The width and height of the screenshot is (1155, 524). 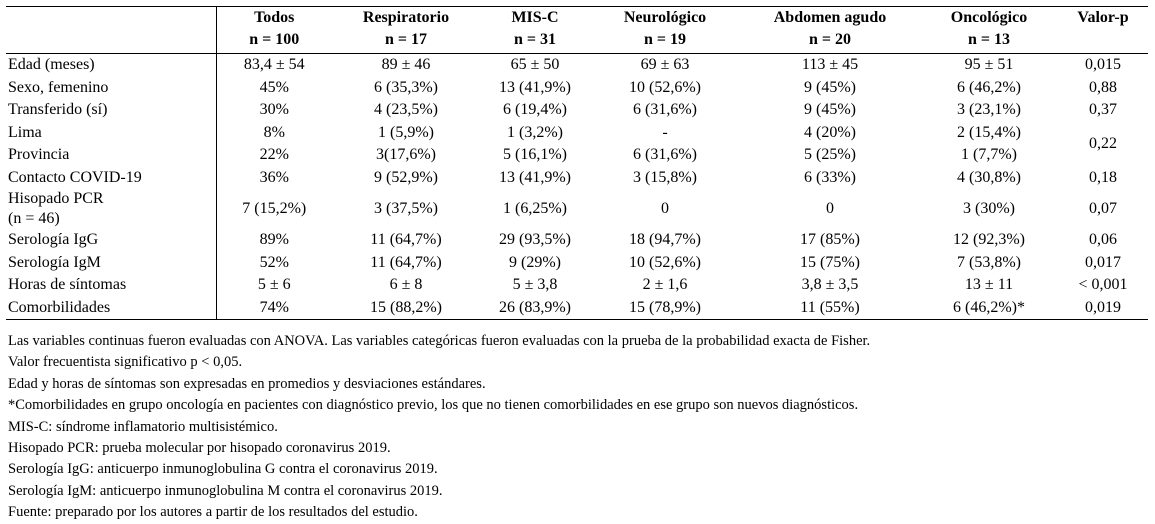 I want to click on row-label: Transferido (sí), so click(x=58, y=109).